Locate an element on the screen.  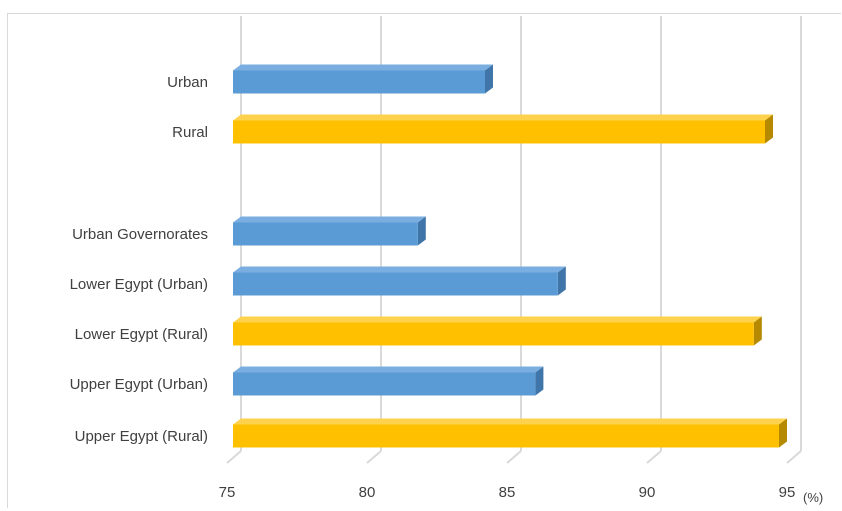
x-tick-label: 85 is located at coordinates (507, 492).